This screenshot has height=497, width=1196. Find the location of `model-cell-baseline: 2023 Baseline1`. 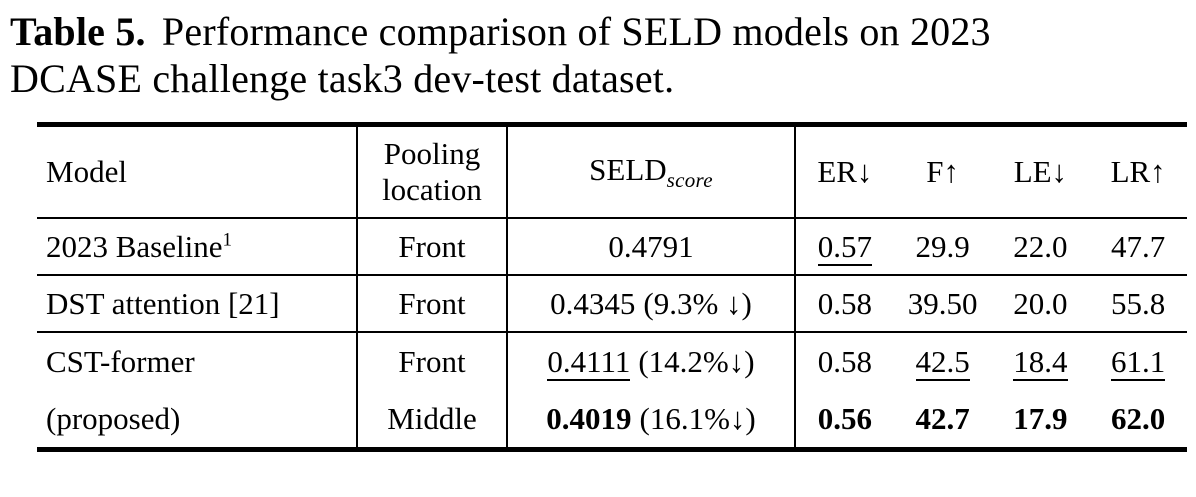

model-cell-baseline: 2023 Baseline1 is located at coordinates (197, 247).